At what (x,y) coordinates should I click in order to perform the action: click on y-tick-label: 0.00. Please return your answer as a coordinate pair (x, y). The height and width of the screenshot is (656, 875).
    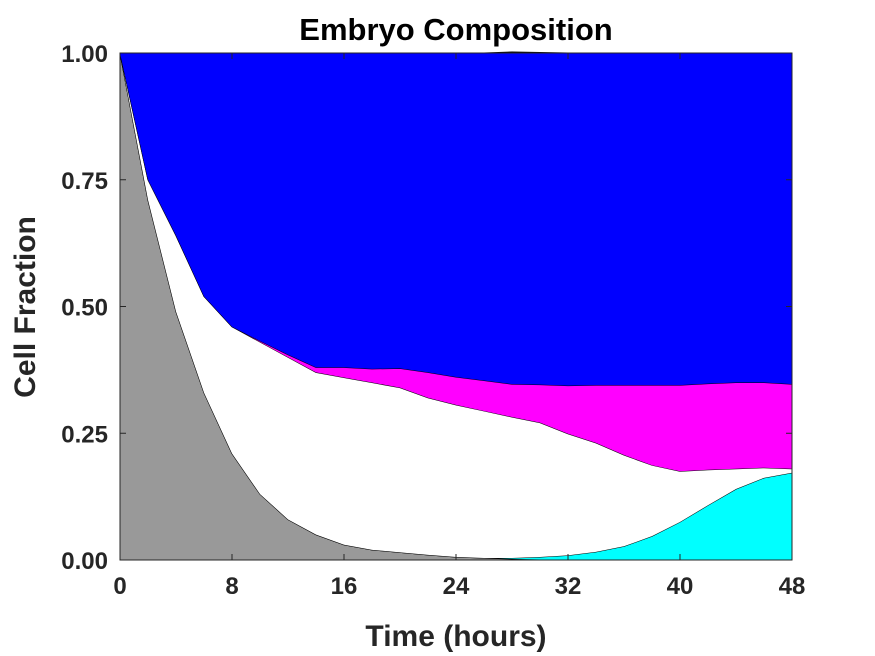
    Looking at the image, I should click on (84, 561).